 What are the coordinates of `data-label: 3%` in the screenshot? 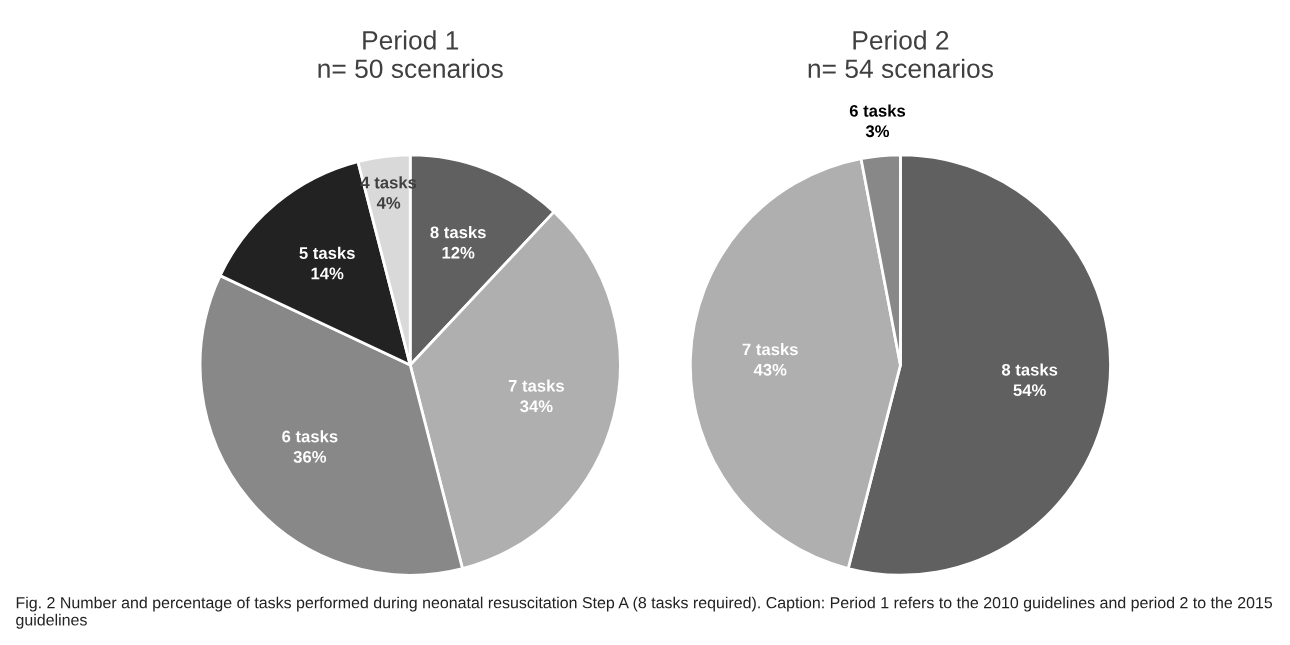 It's located at (877, 131).